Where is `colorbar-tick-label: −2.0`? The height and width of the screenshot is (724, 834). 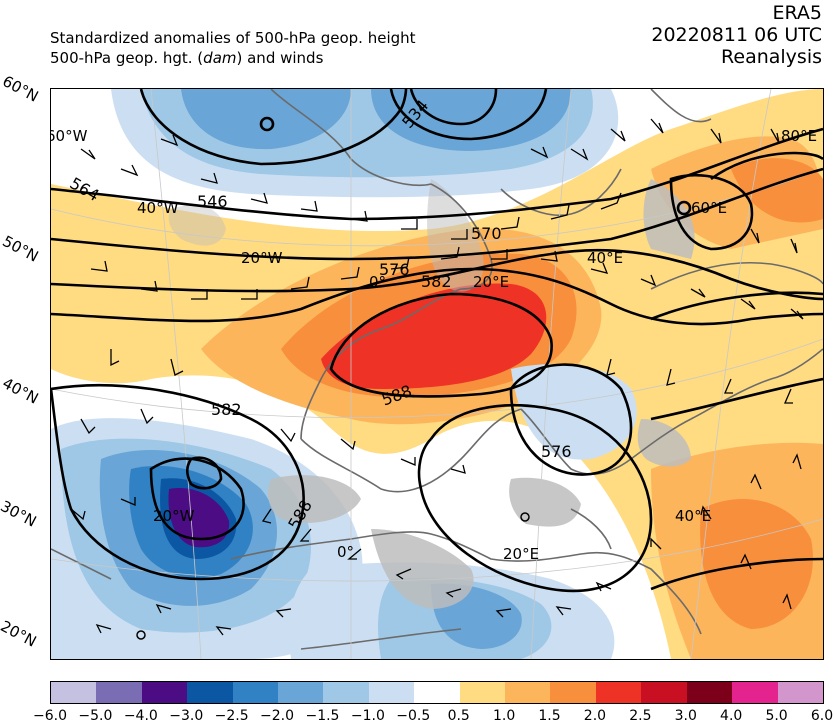
colorbar-tick-label: −2.0 is located at coordinates (277, 716).